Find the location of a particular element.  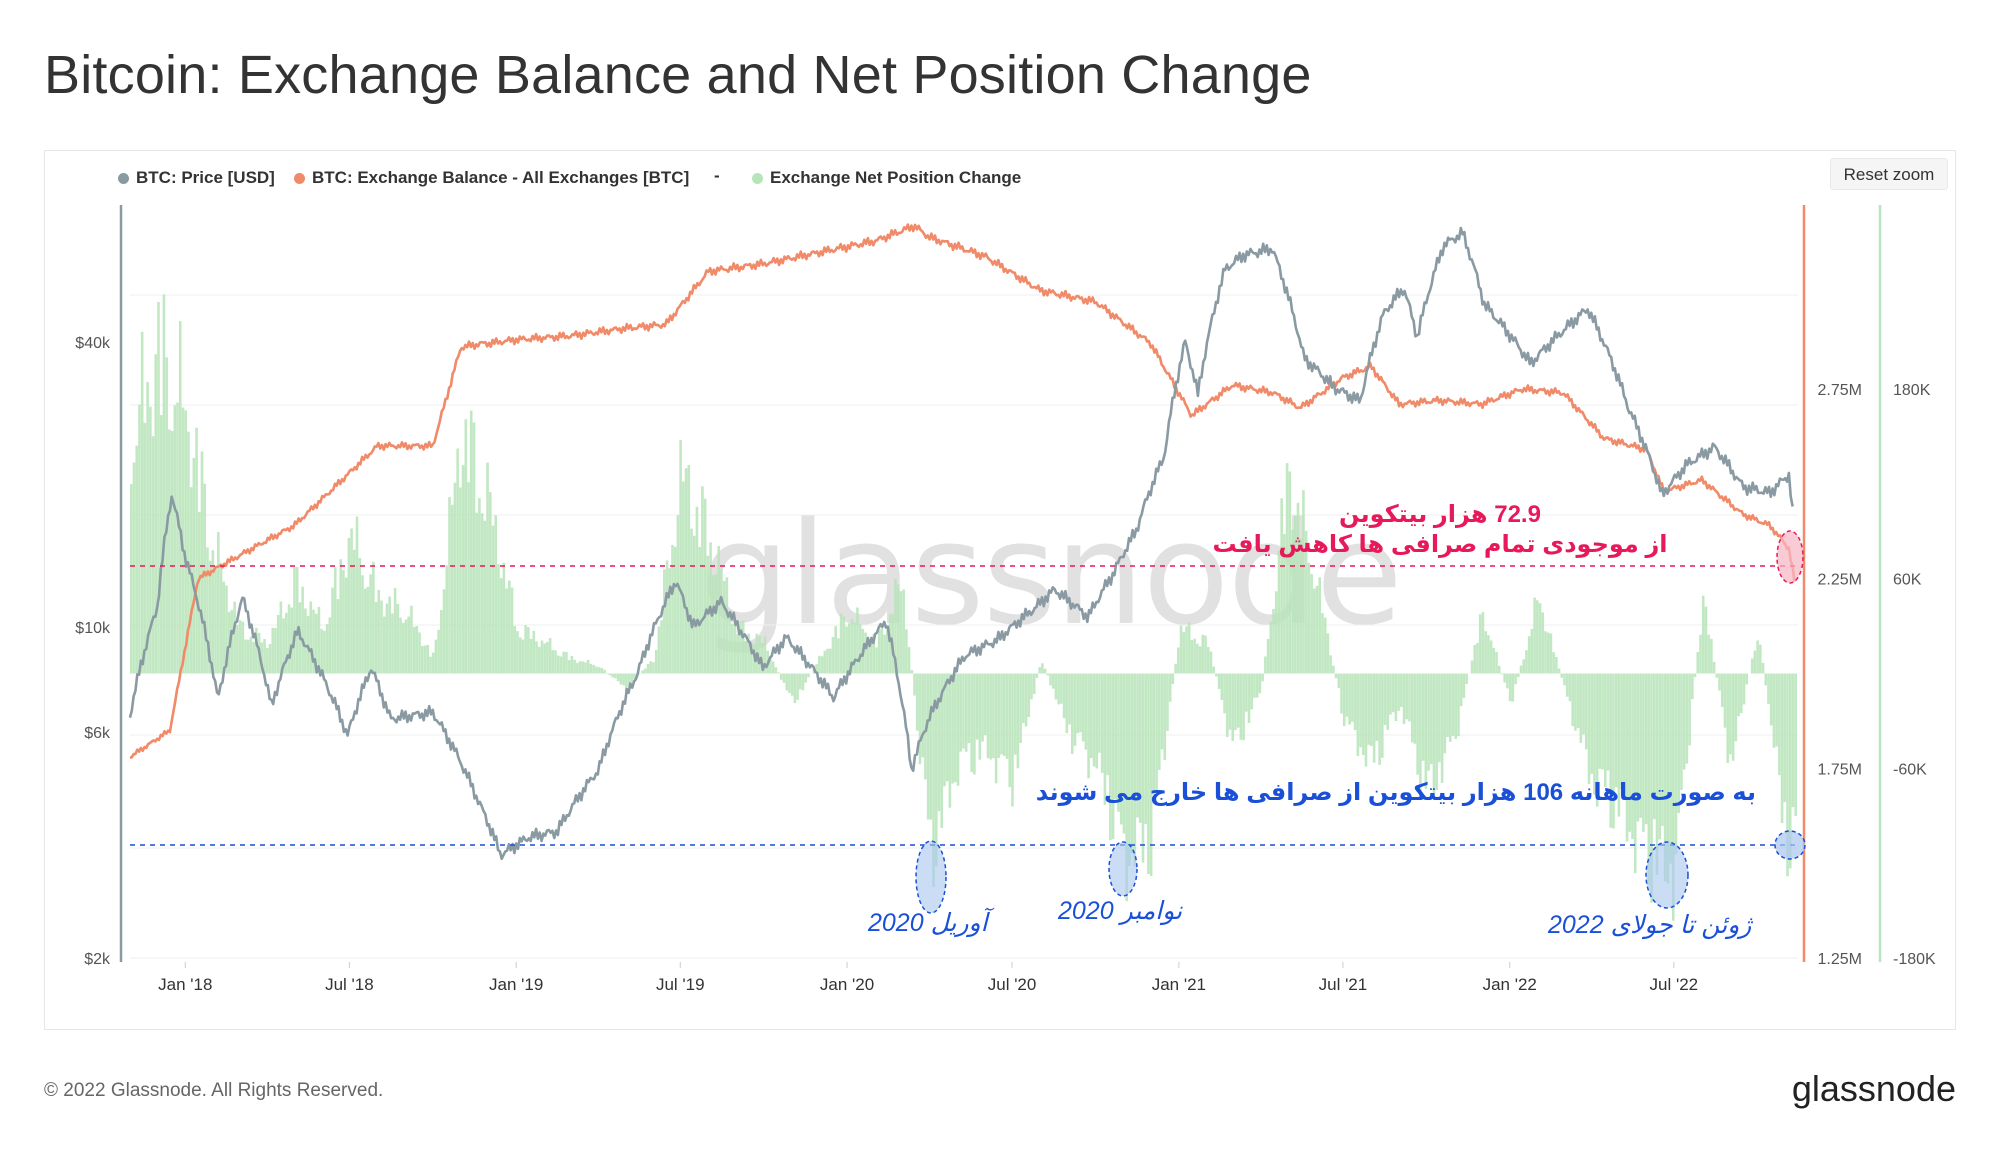

price-tick-label-3: $40k is located at coordinates (93, 343).